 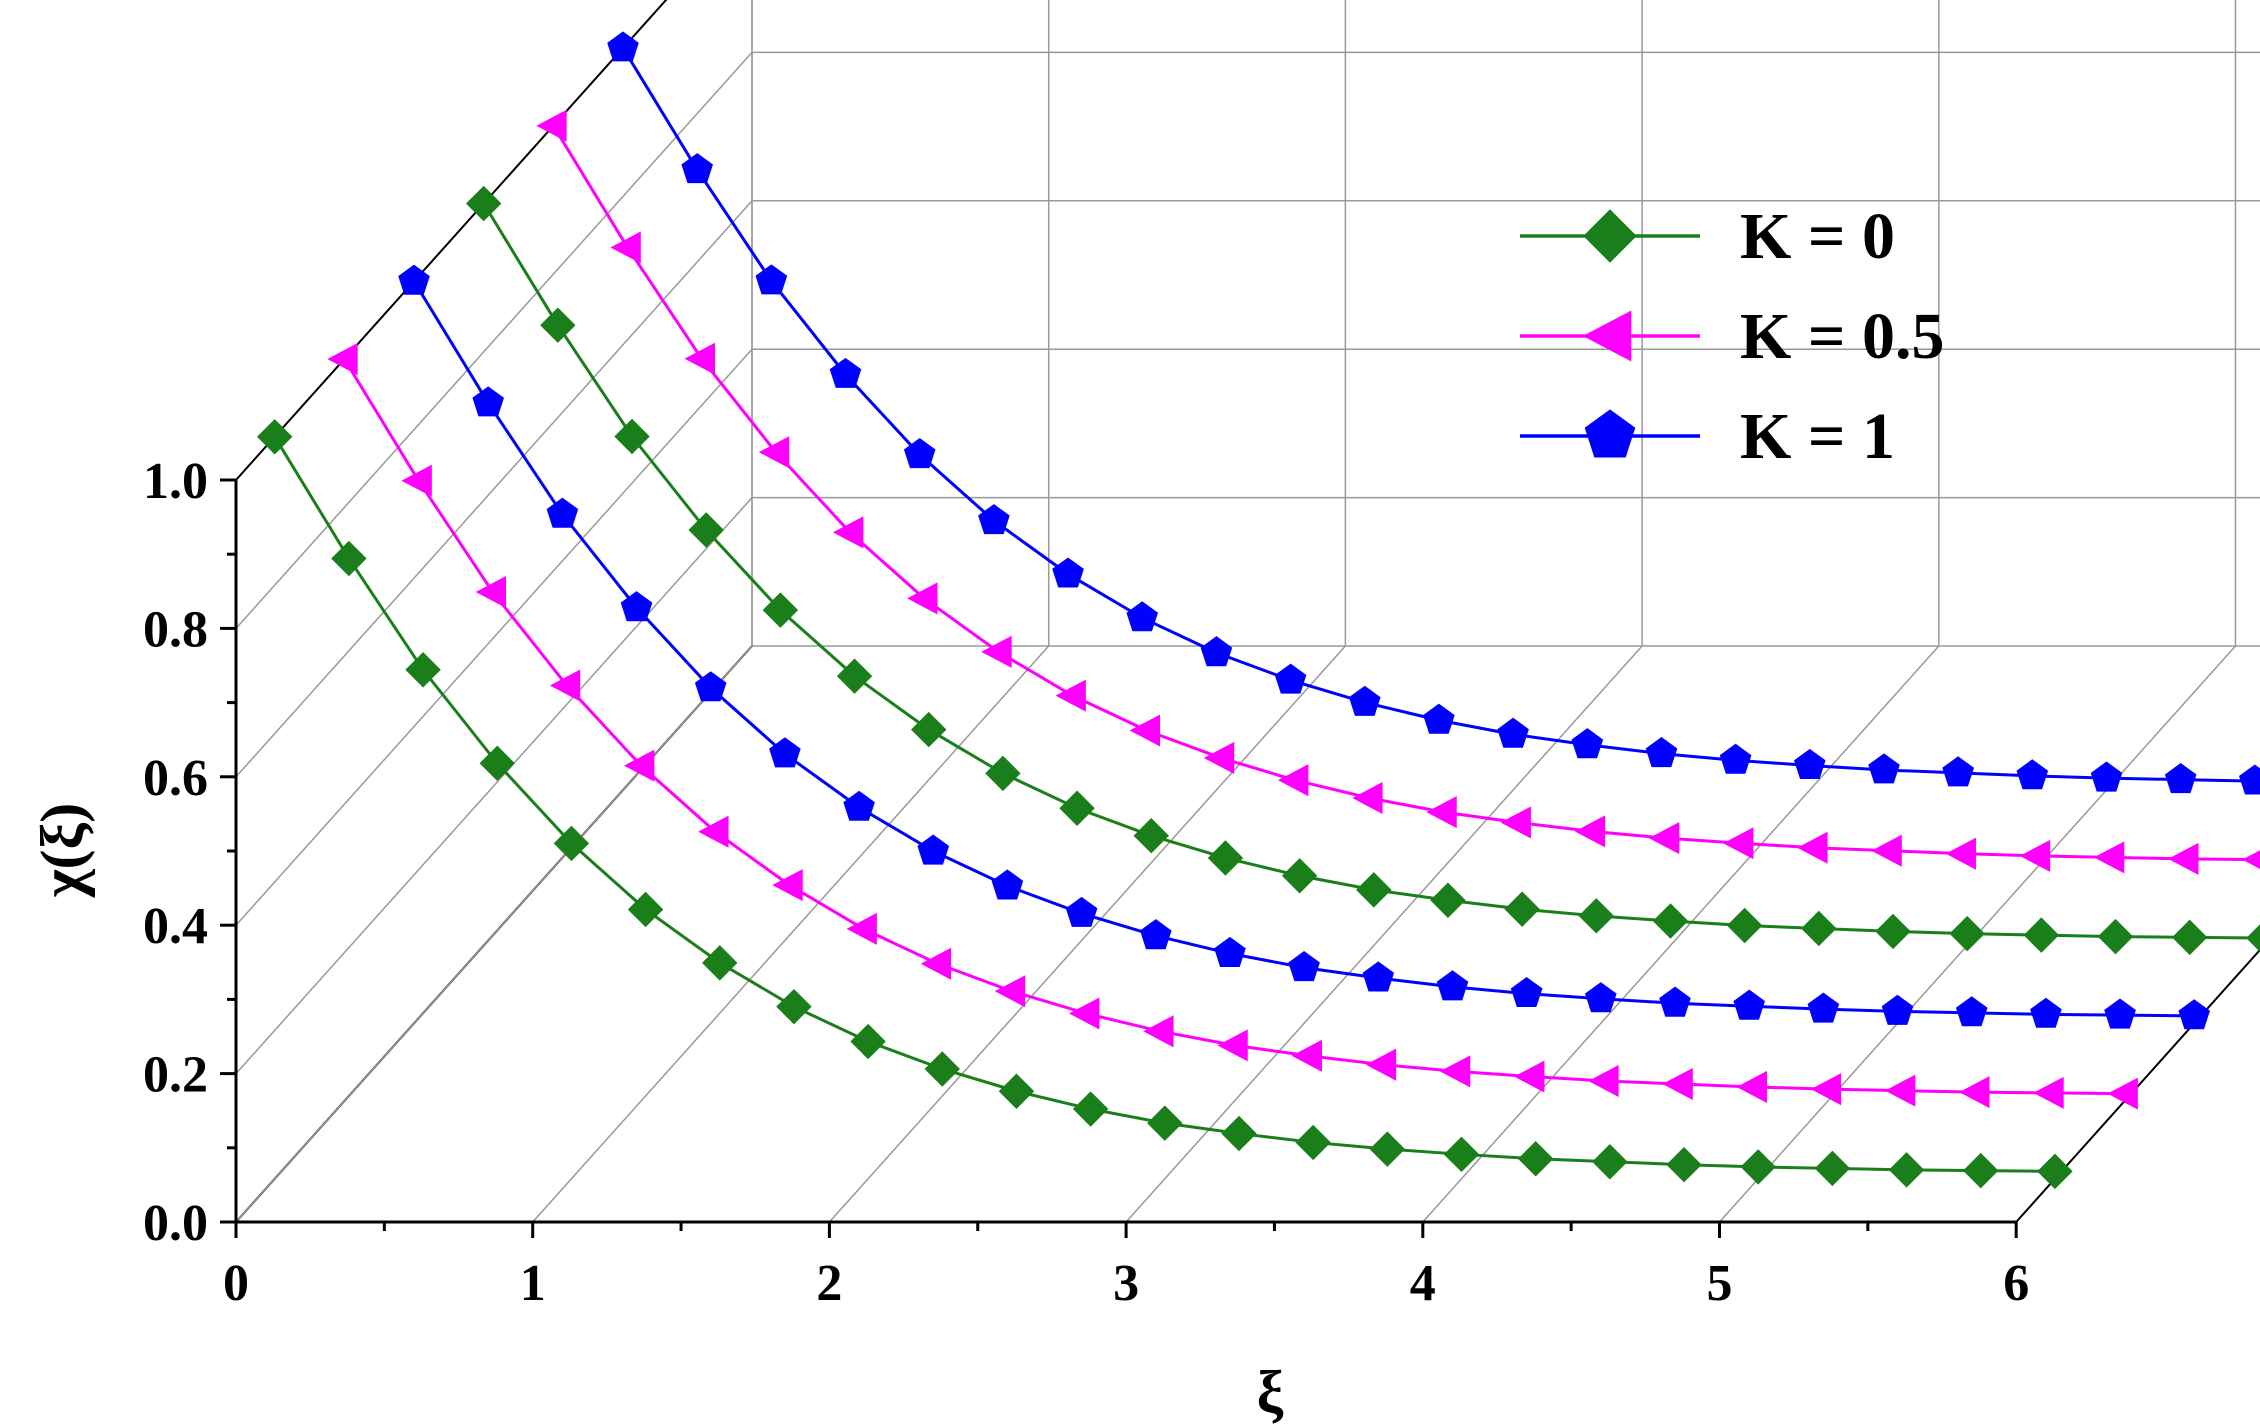 I want to click on legend-label: K = 0, so click(x=1817, y=236).